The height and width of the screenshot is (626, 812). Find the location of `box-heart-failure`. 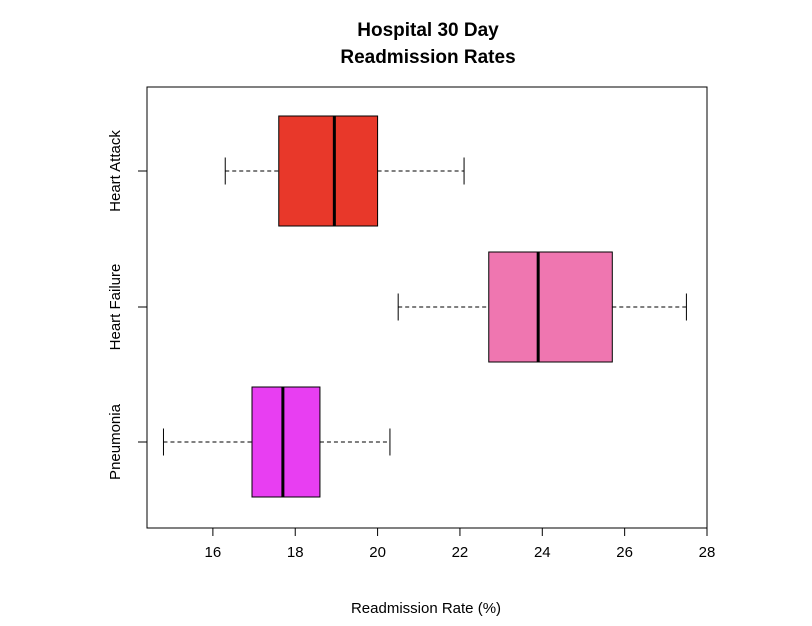

box-heart-failure is located at coordinates (542, 307).